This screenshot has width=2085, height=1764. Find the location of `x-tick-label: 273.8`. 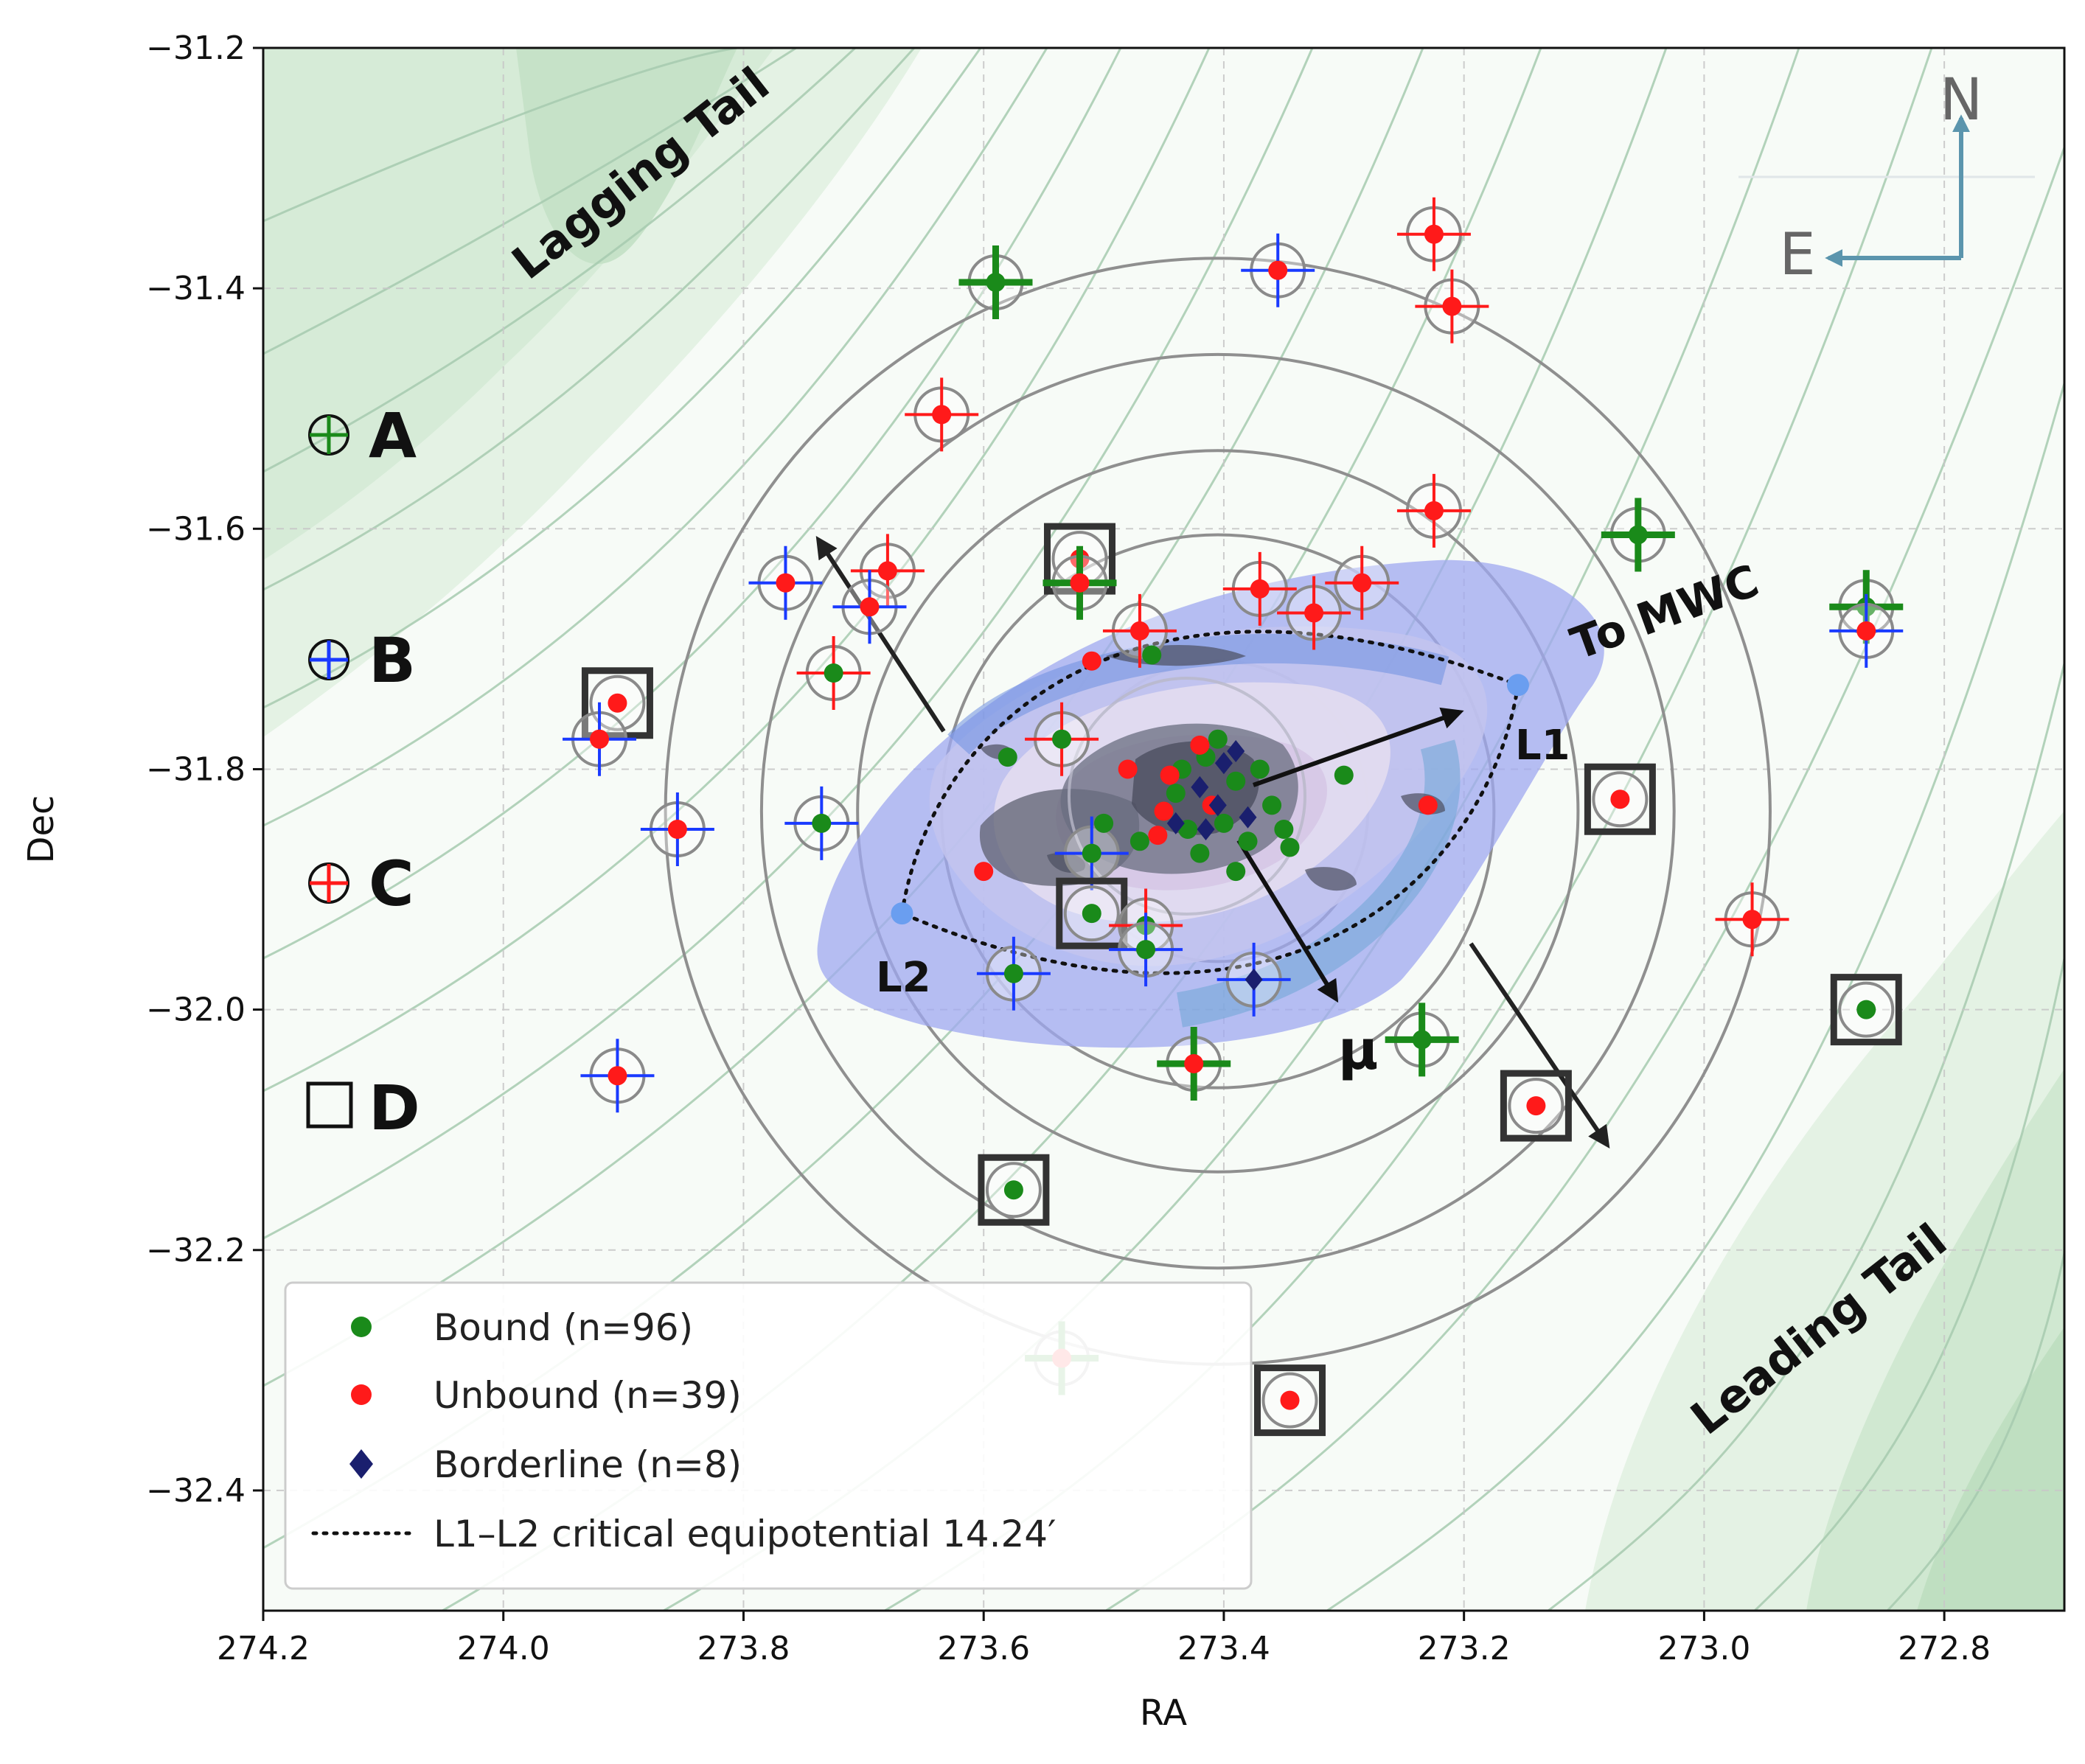

x-tick-label: 273.8 is located at coordinates (743, 1648).